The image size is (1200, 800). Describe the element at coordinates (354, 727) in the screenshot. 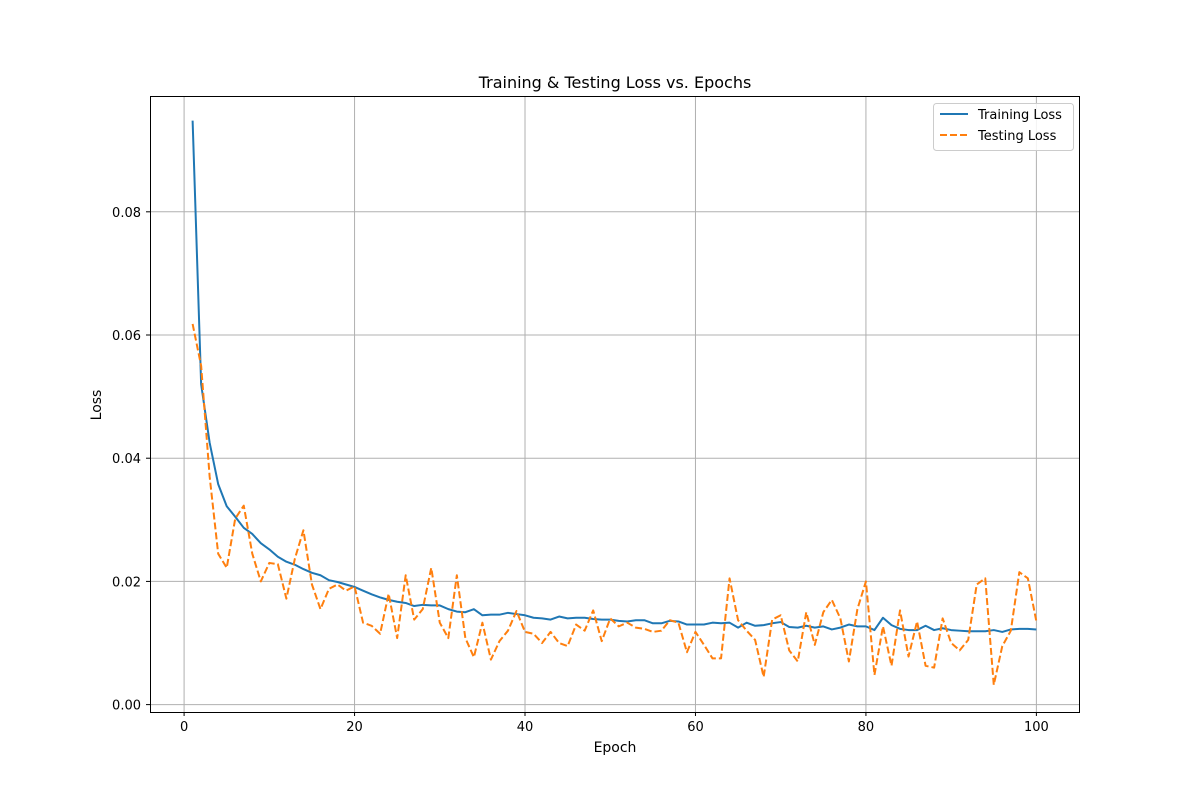

I see `x-tick-label: 20` at that location.